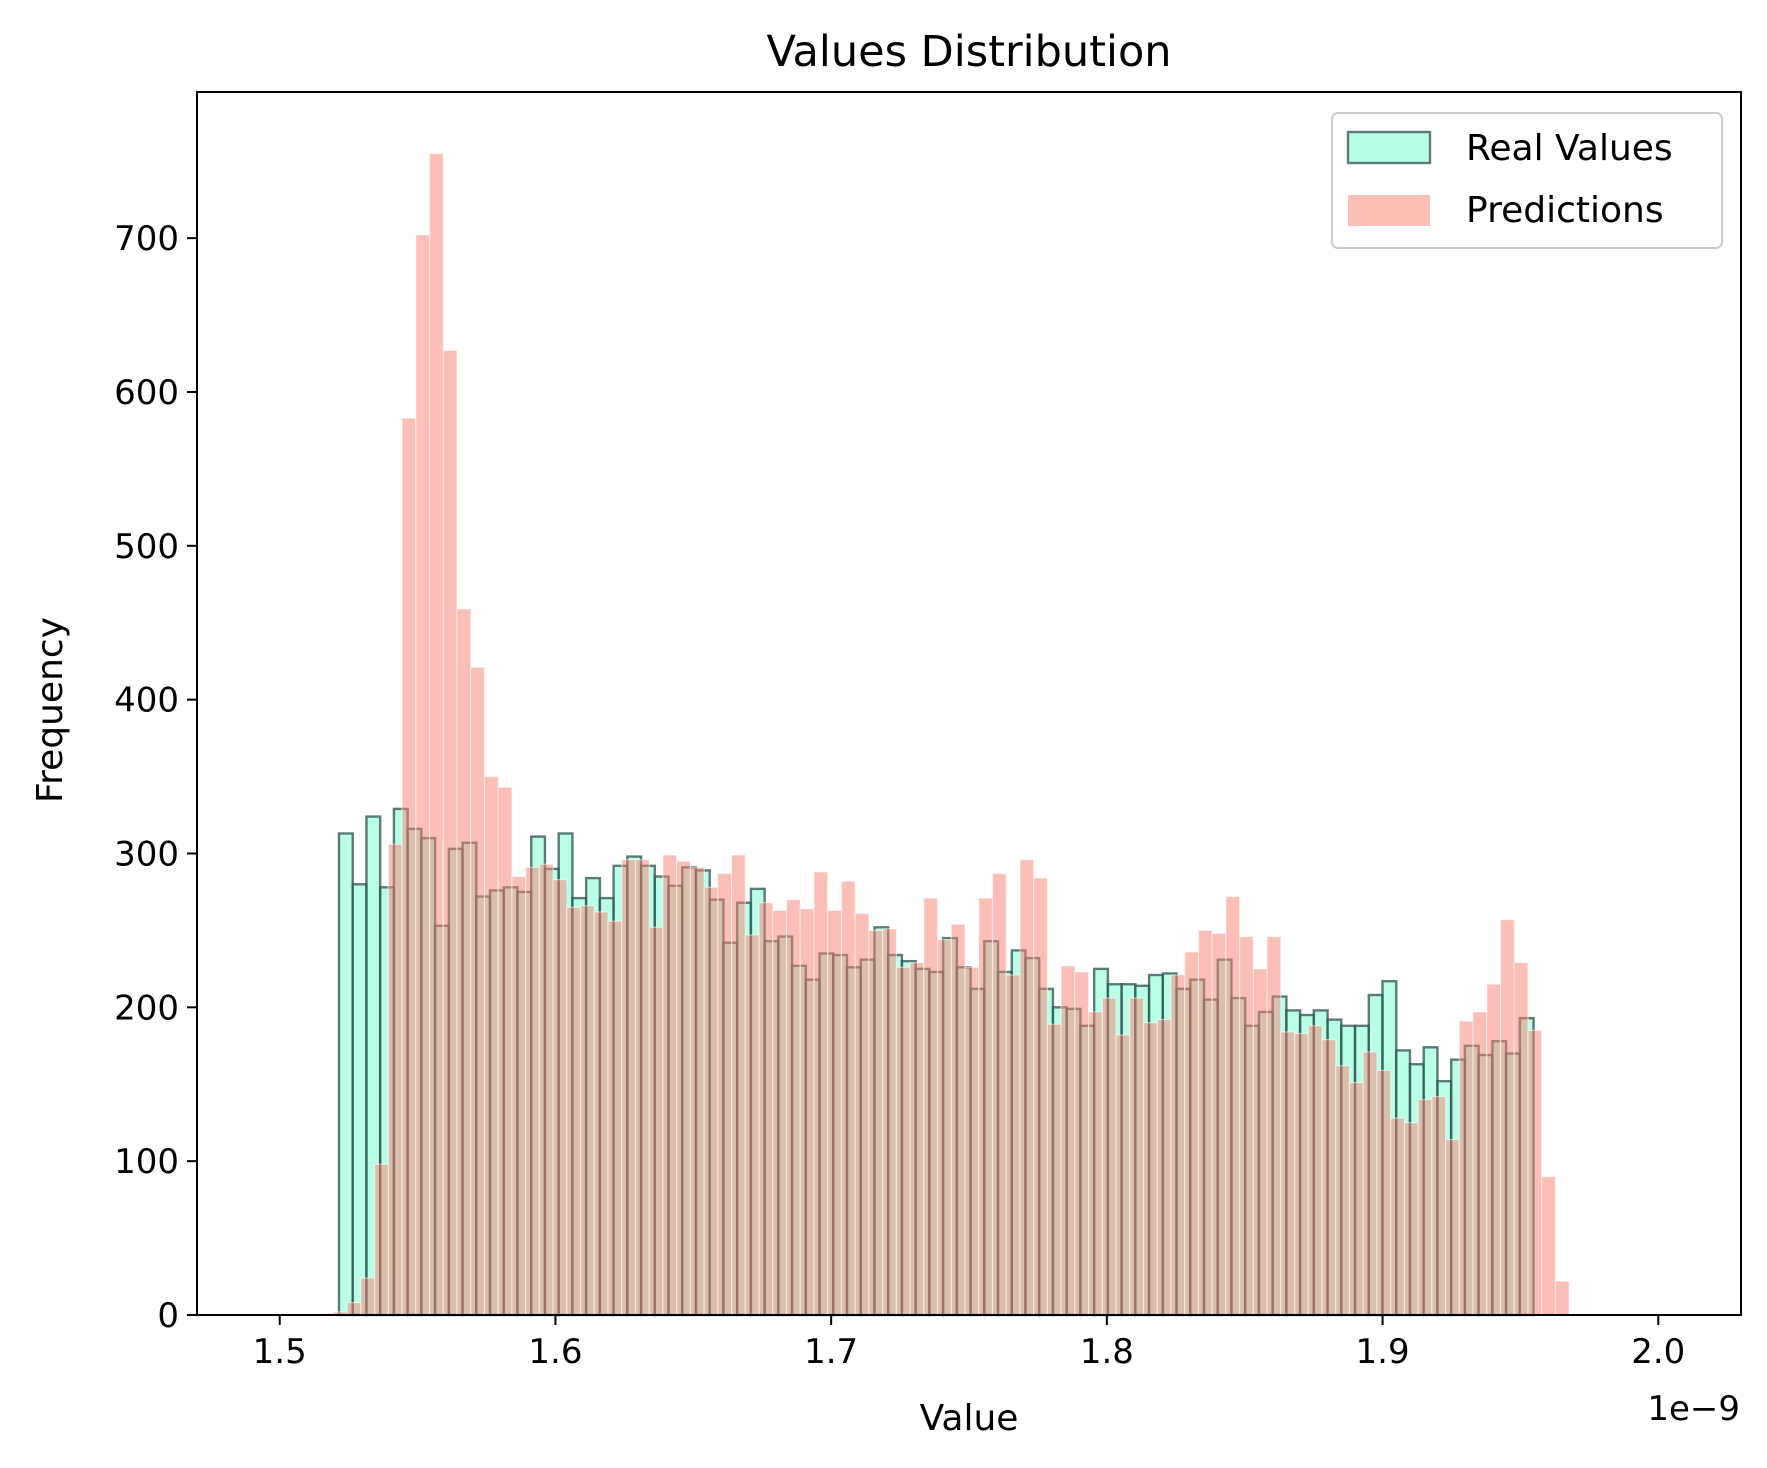 This screenshot has height=1468, width=1767. I want to click on x-axis: 1.5 1.6 1.7 1.8 1.9 2.0, so click(969, 1343).